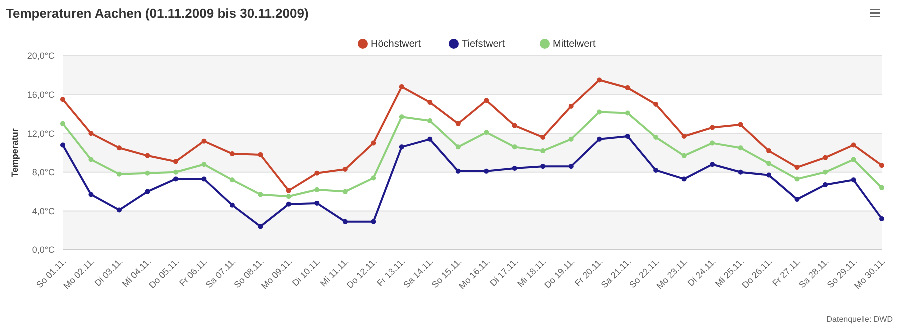  I want to click on chart-title: Temperaturen Aachen (01.11.2009 bis 30.11.2009), so click(157, 13).